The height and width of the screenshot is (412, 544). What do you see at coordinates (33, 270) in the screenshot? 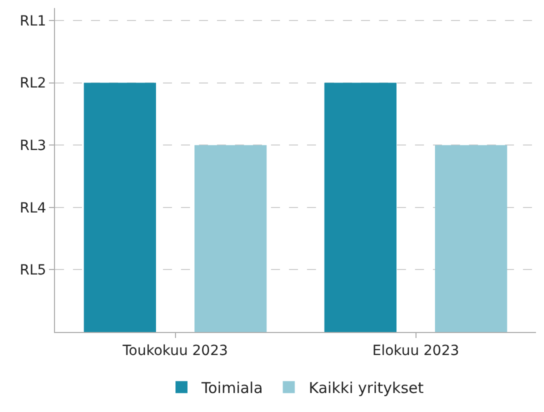
I see `text: RL5` at bounding box center [33, 270].